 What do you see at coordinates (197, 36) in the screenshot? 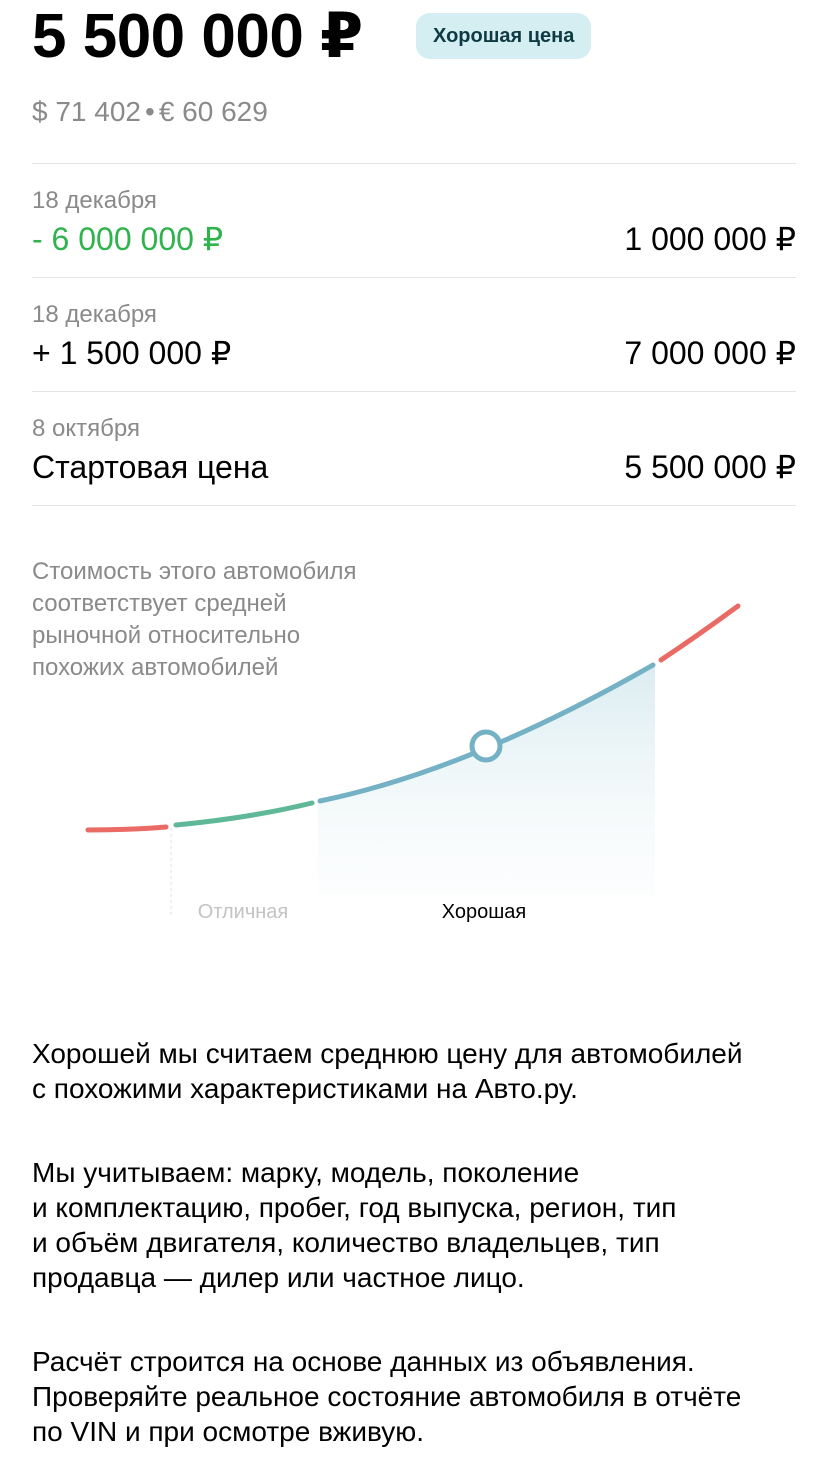
I see `current-price: 5 500 000 ₽` at bounding box center [197, 36].